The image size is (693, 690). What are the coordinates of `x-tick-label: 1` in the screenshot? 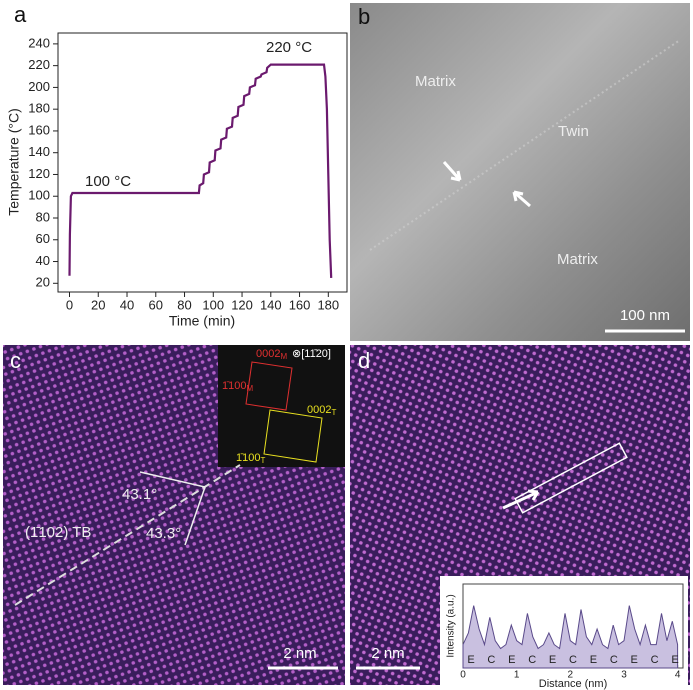 It's located at (517, 675).